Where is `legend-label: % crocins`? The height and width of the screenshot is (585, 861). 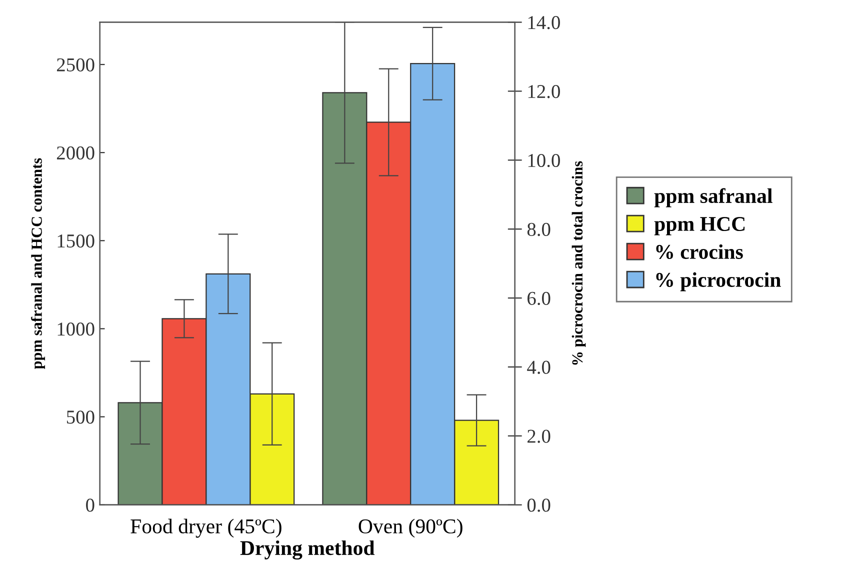
legend-label: % crocins is located at coordinates (699, 252).